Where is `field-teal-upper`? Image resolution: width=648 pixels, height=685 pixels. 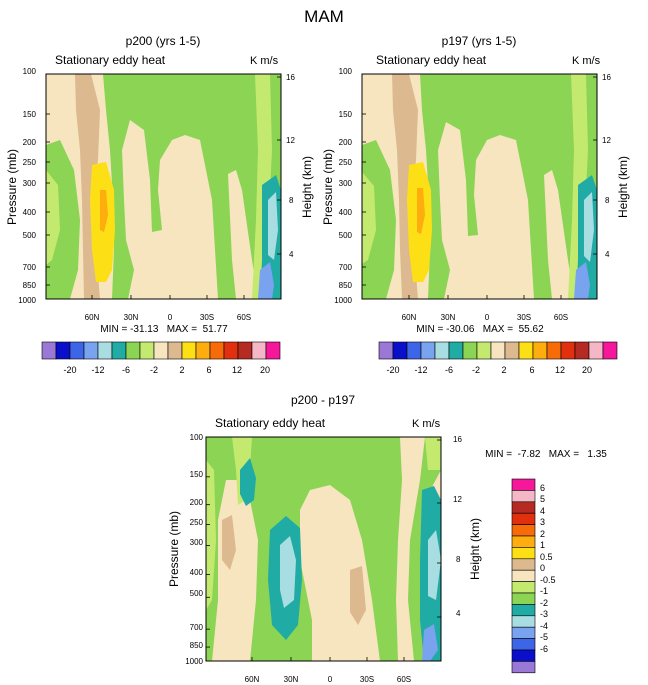
field-teal-upper is located at coordinates (248, 482).